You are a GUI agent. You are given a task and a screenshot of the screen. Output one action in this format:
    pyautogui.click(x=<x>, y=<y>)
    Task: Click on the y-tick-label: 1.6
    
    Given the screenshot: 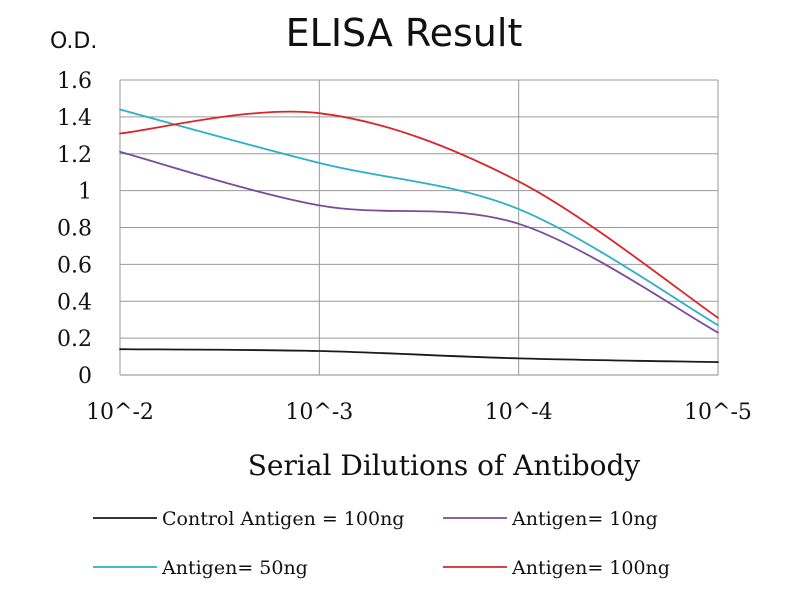 What is the action you would take?
    pyautogui.click(x=74, y=81)
    